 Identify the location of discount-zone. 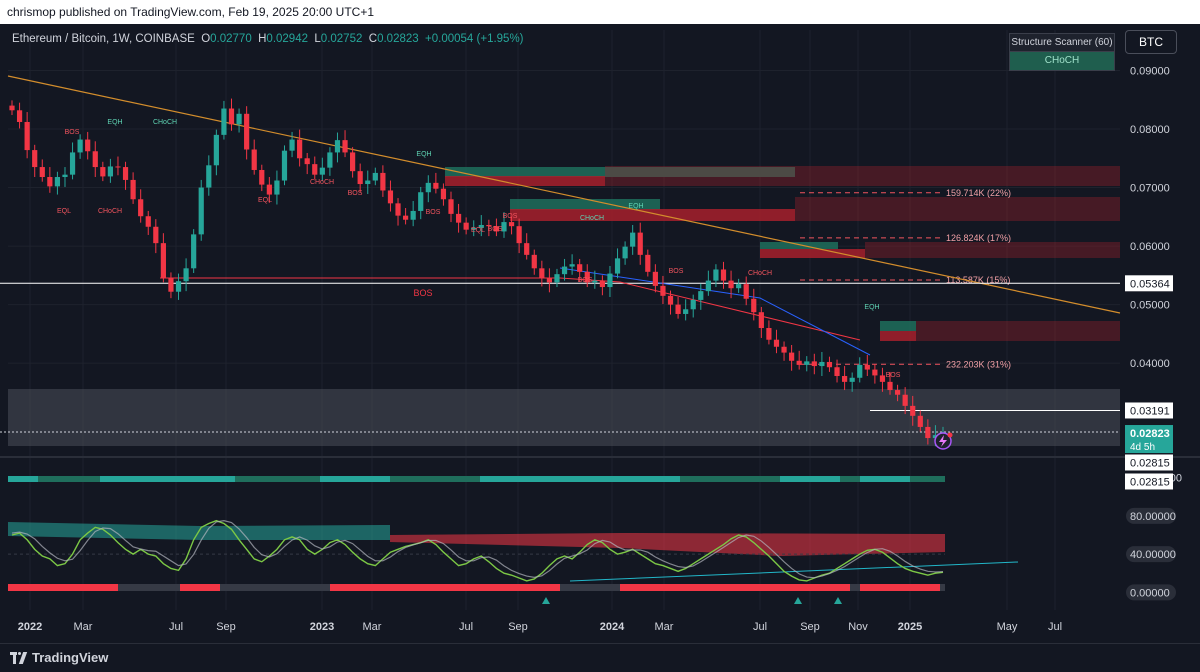
(564, 417).